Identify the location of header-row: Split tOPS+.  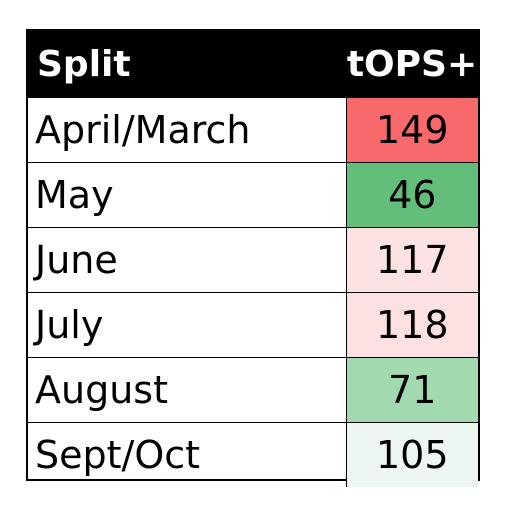
(253, 64).